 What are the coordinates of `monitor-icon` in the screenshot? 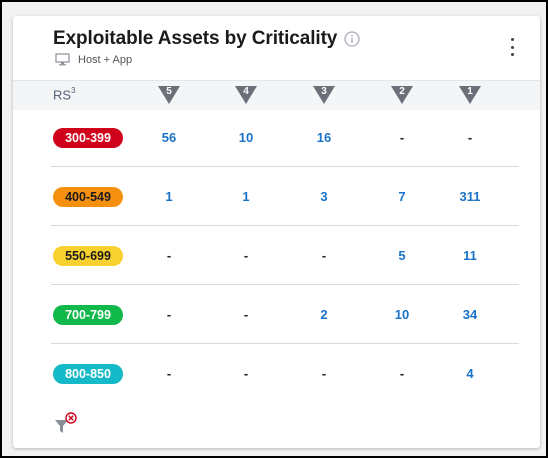 It's located at (62, 59).